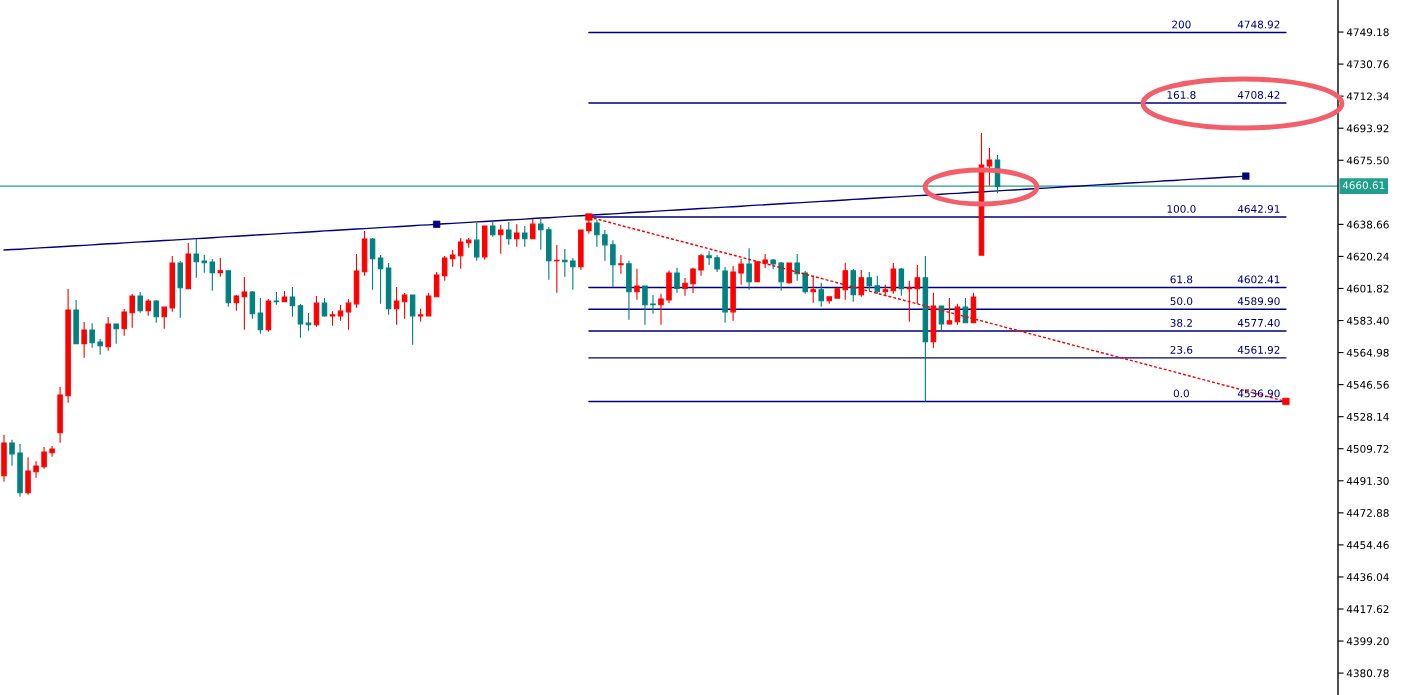 The height and width of the screenshot is (695, 1409). I want to click on series-label: 0.0, so click(1181, 393).